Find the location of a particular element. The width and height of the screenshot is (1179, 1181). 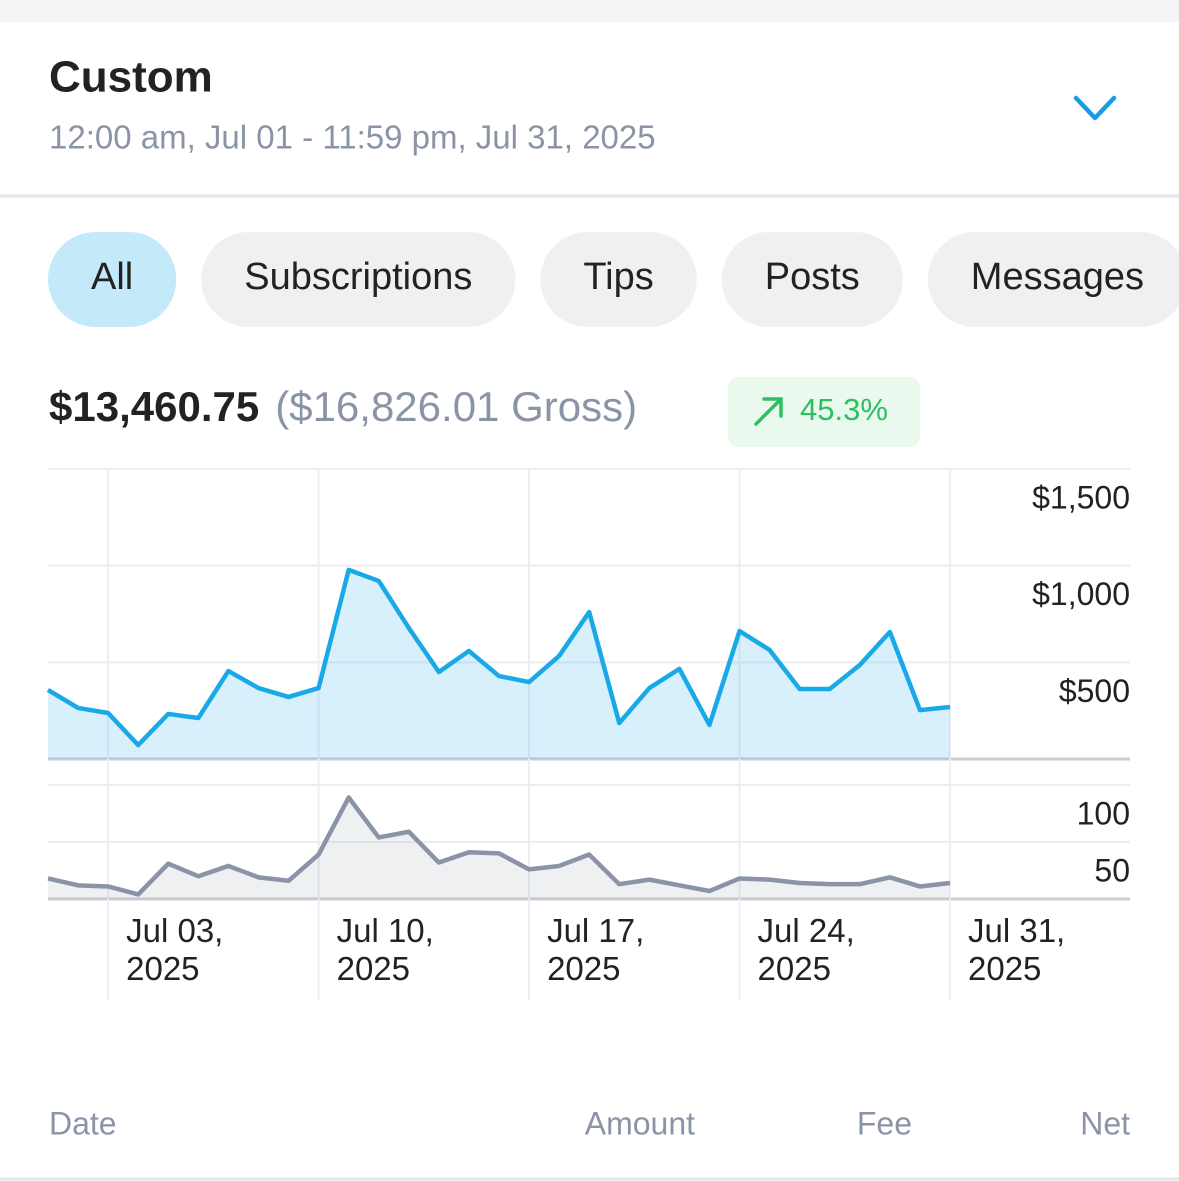

x-tick: Jul 03, 2025 is located at coordinates (175, 949).